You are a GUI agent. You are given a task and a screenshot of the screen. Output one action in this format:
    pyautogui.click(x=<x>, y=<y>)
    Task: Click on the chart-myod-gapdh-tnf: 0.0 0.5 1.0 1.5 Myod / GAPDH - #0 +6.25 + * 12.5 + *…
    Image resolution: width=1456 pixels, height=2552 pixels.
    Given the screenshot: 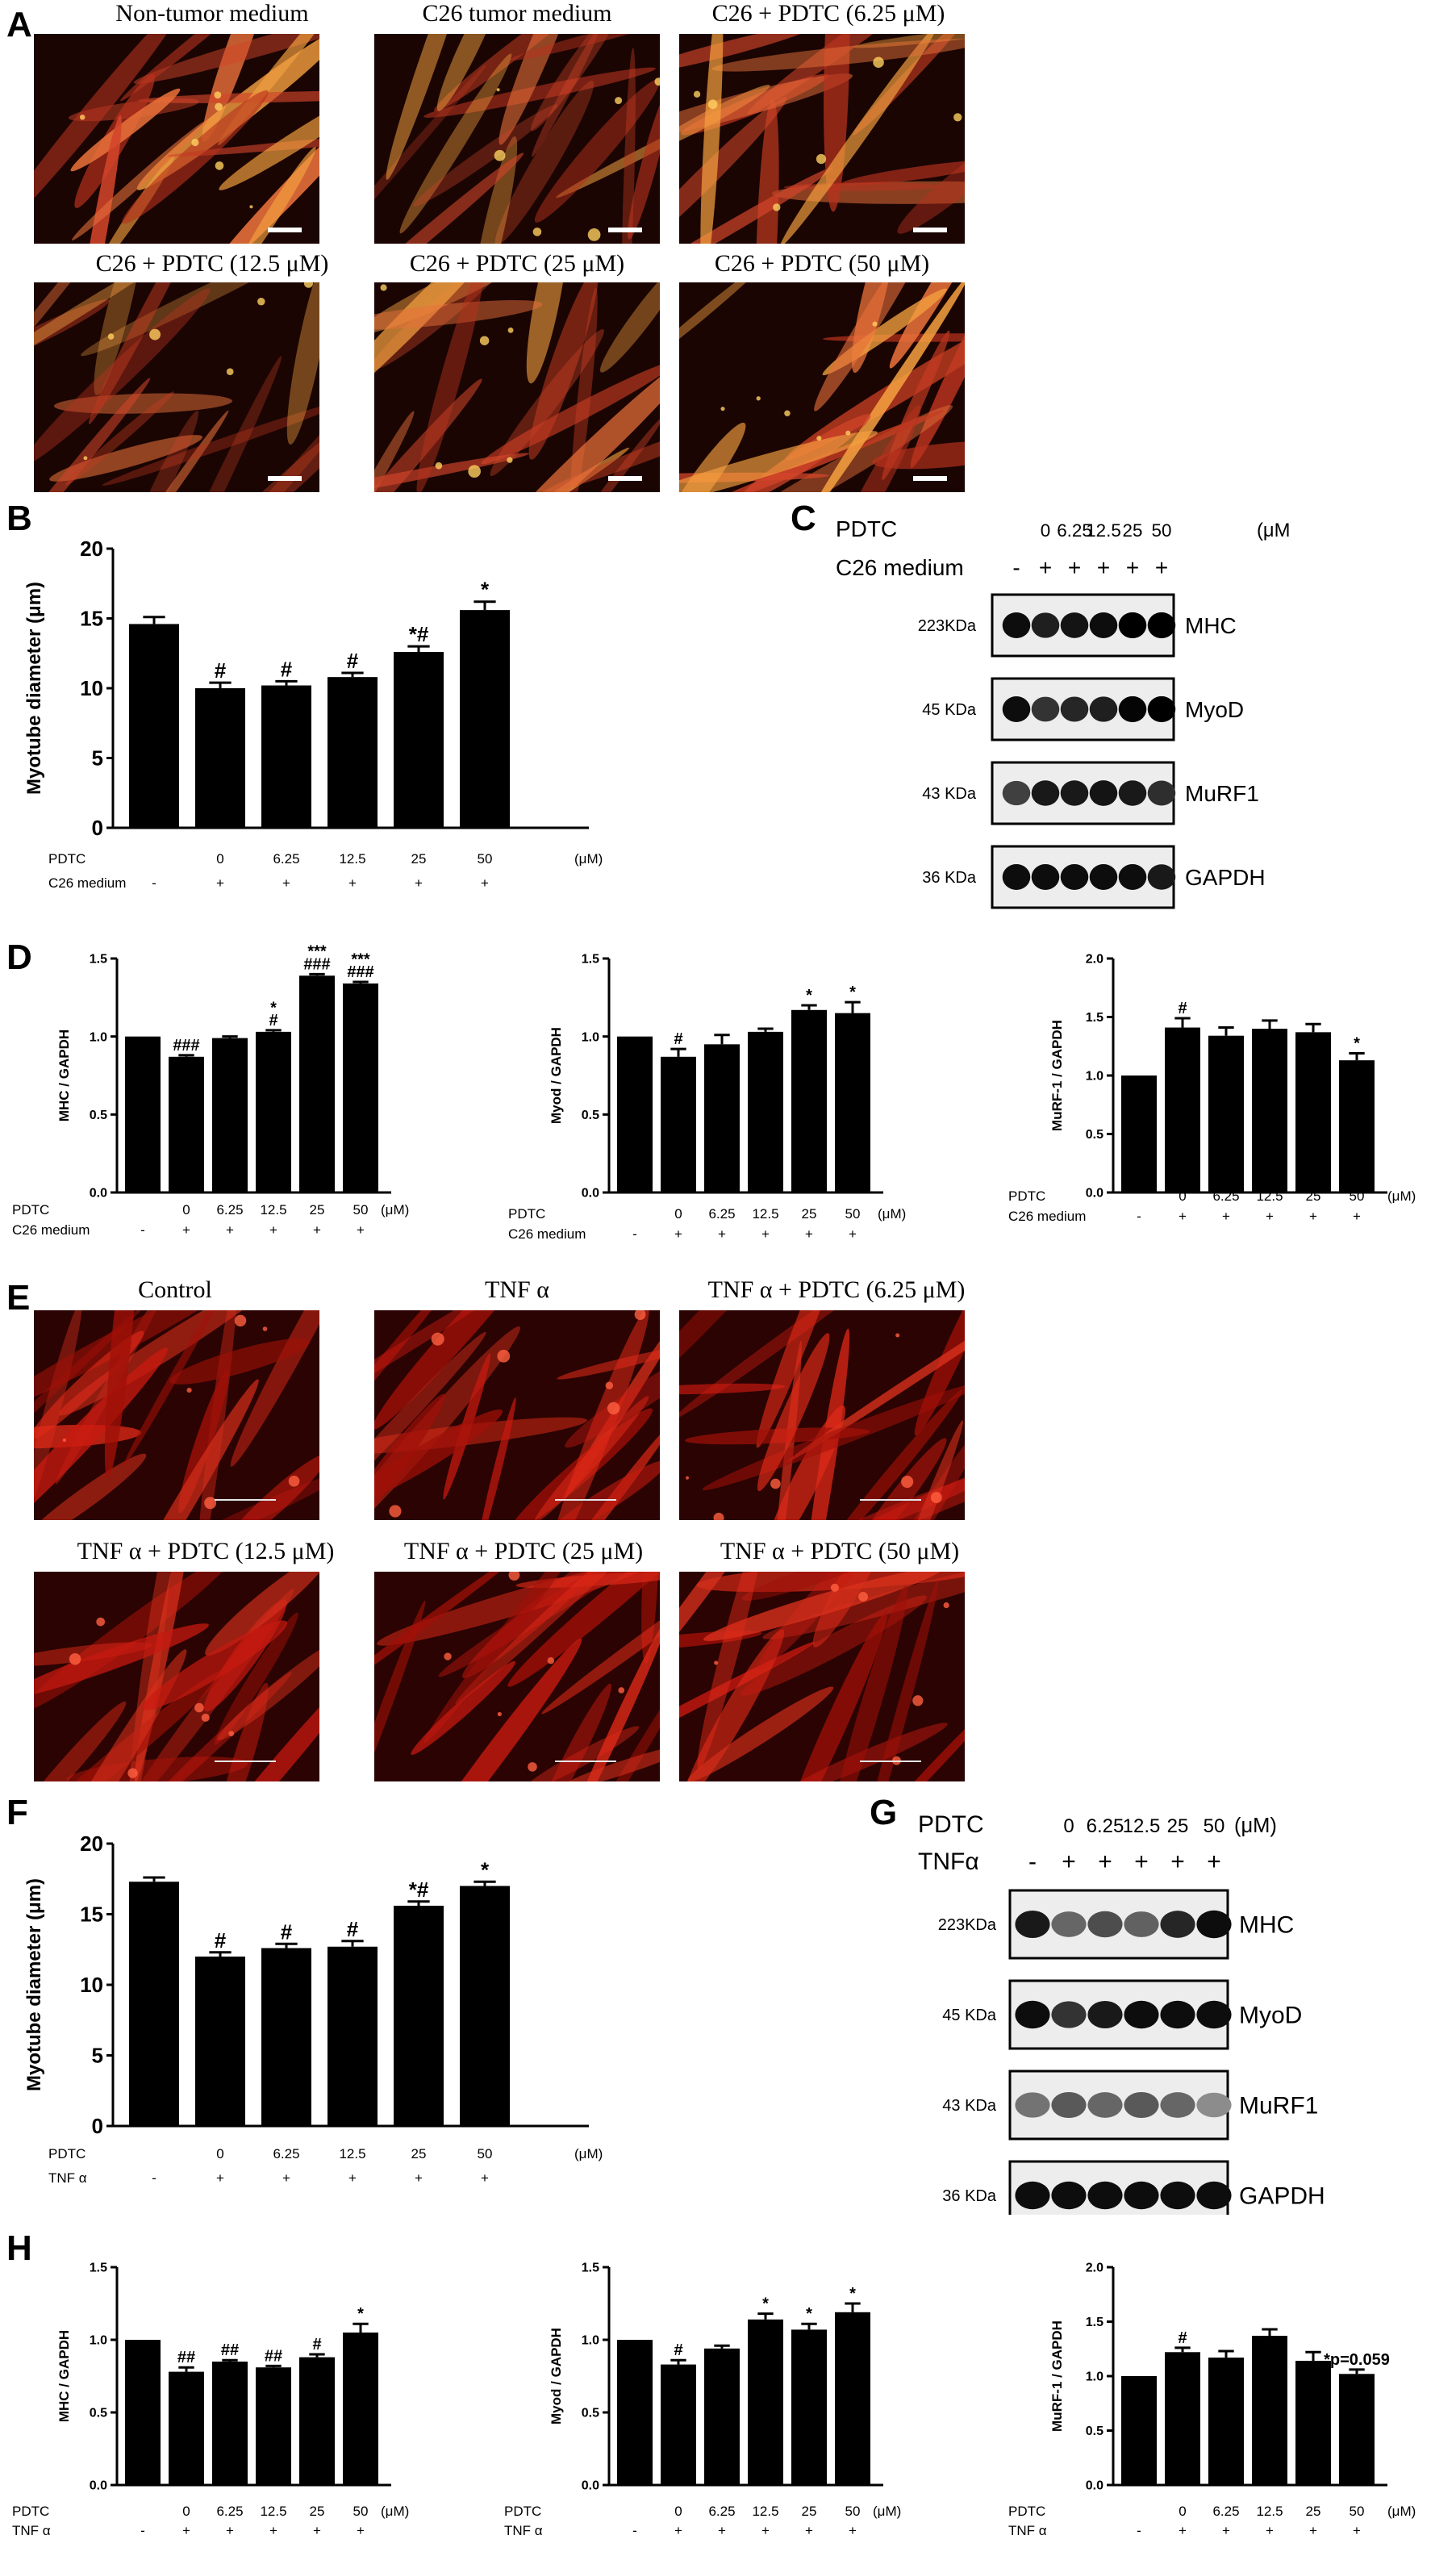 What is the action you would take?
    pyautogui.click(x=703, y=2400)
    